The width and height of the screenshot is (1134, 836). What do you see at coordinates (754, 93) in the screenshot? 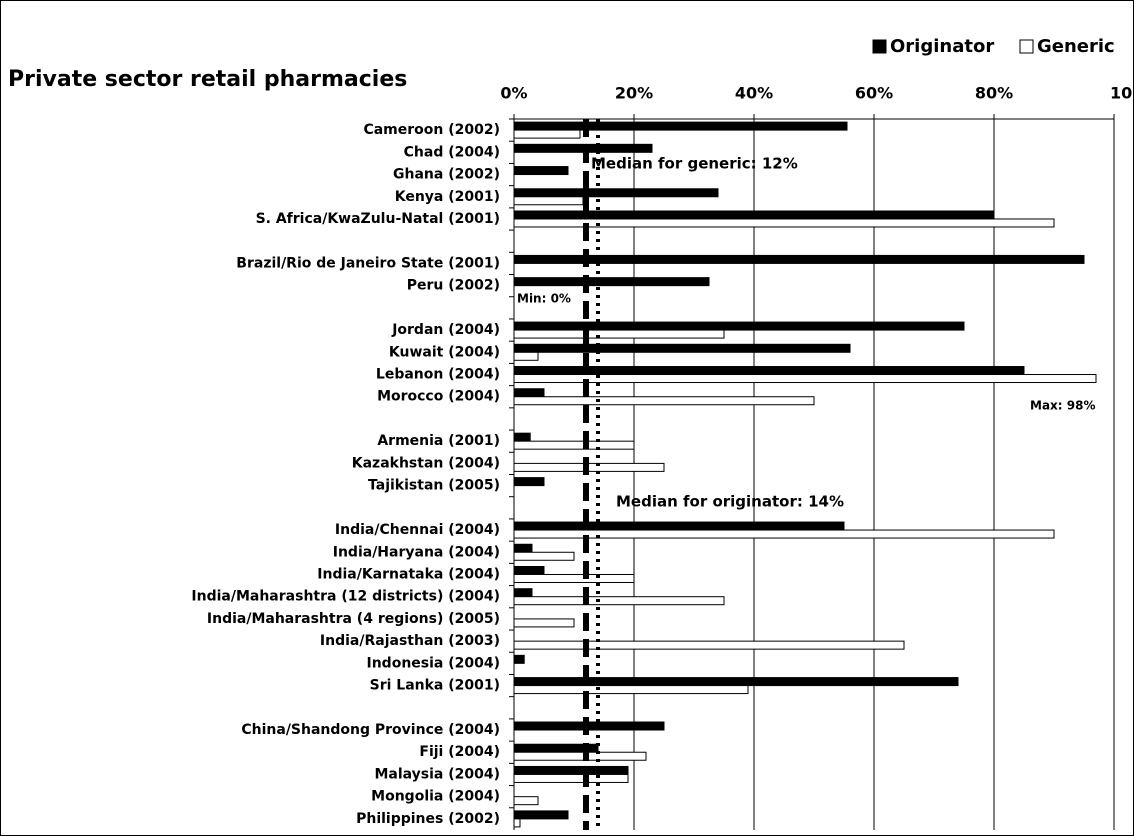
I see `x-tick-label: 40%` at bounding box center [754, 93].